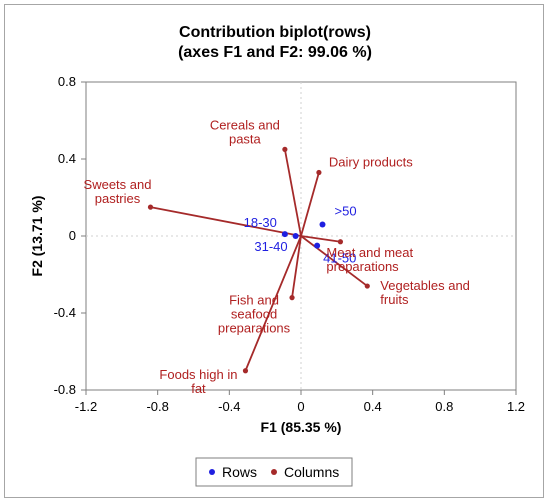  What do you see at coordinates (65, 389) in the screenshot?
I see `y-tick-label: -0.8` at bounding box center [65, 389].